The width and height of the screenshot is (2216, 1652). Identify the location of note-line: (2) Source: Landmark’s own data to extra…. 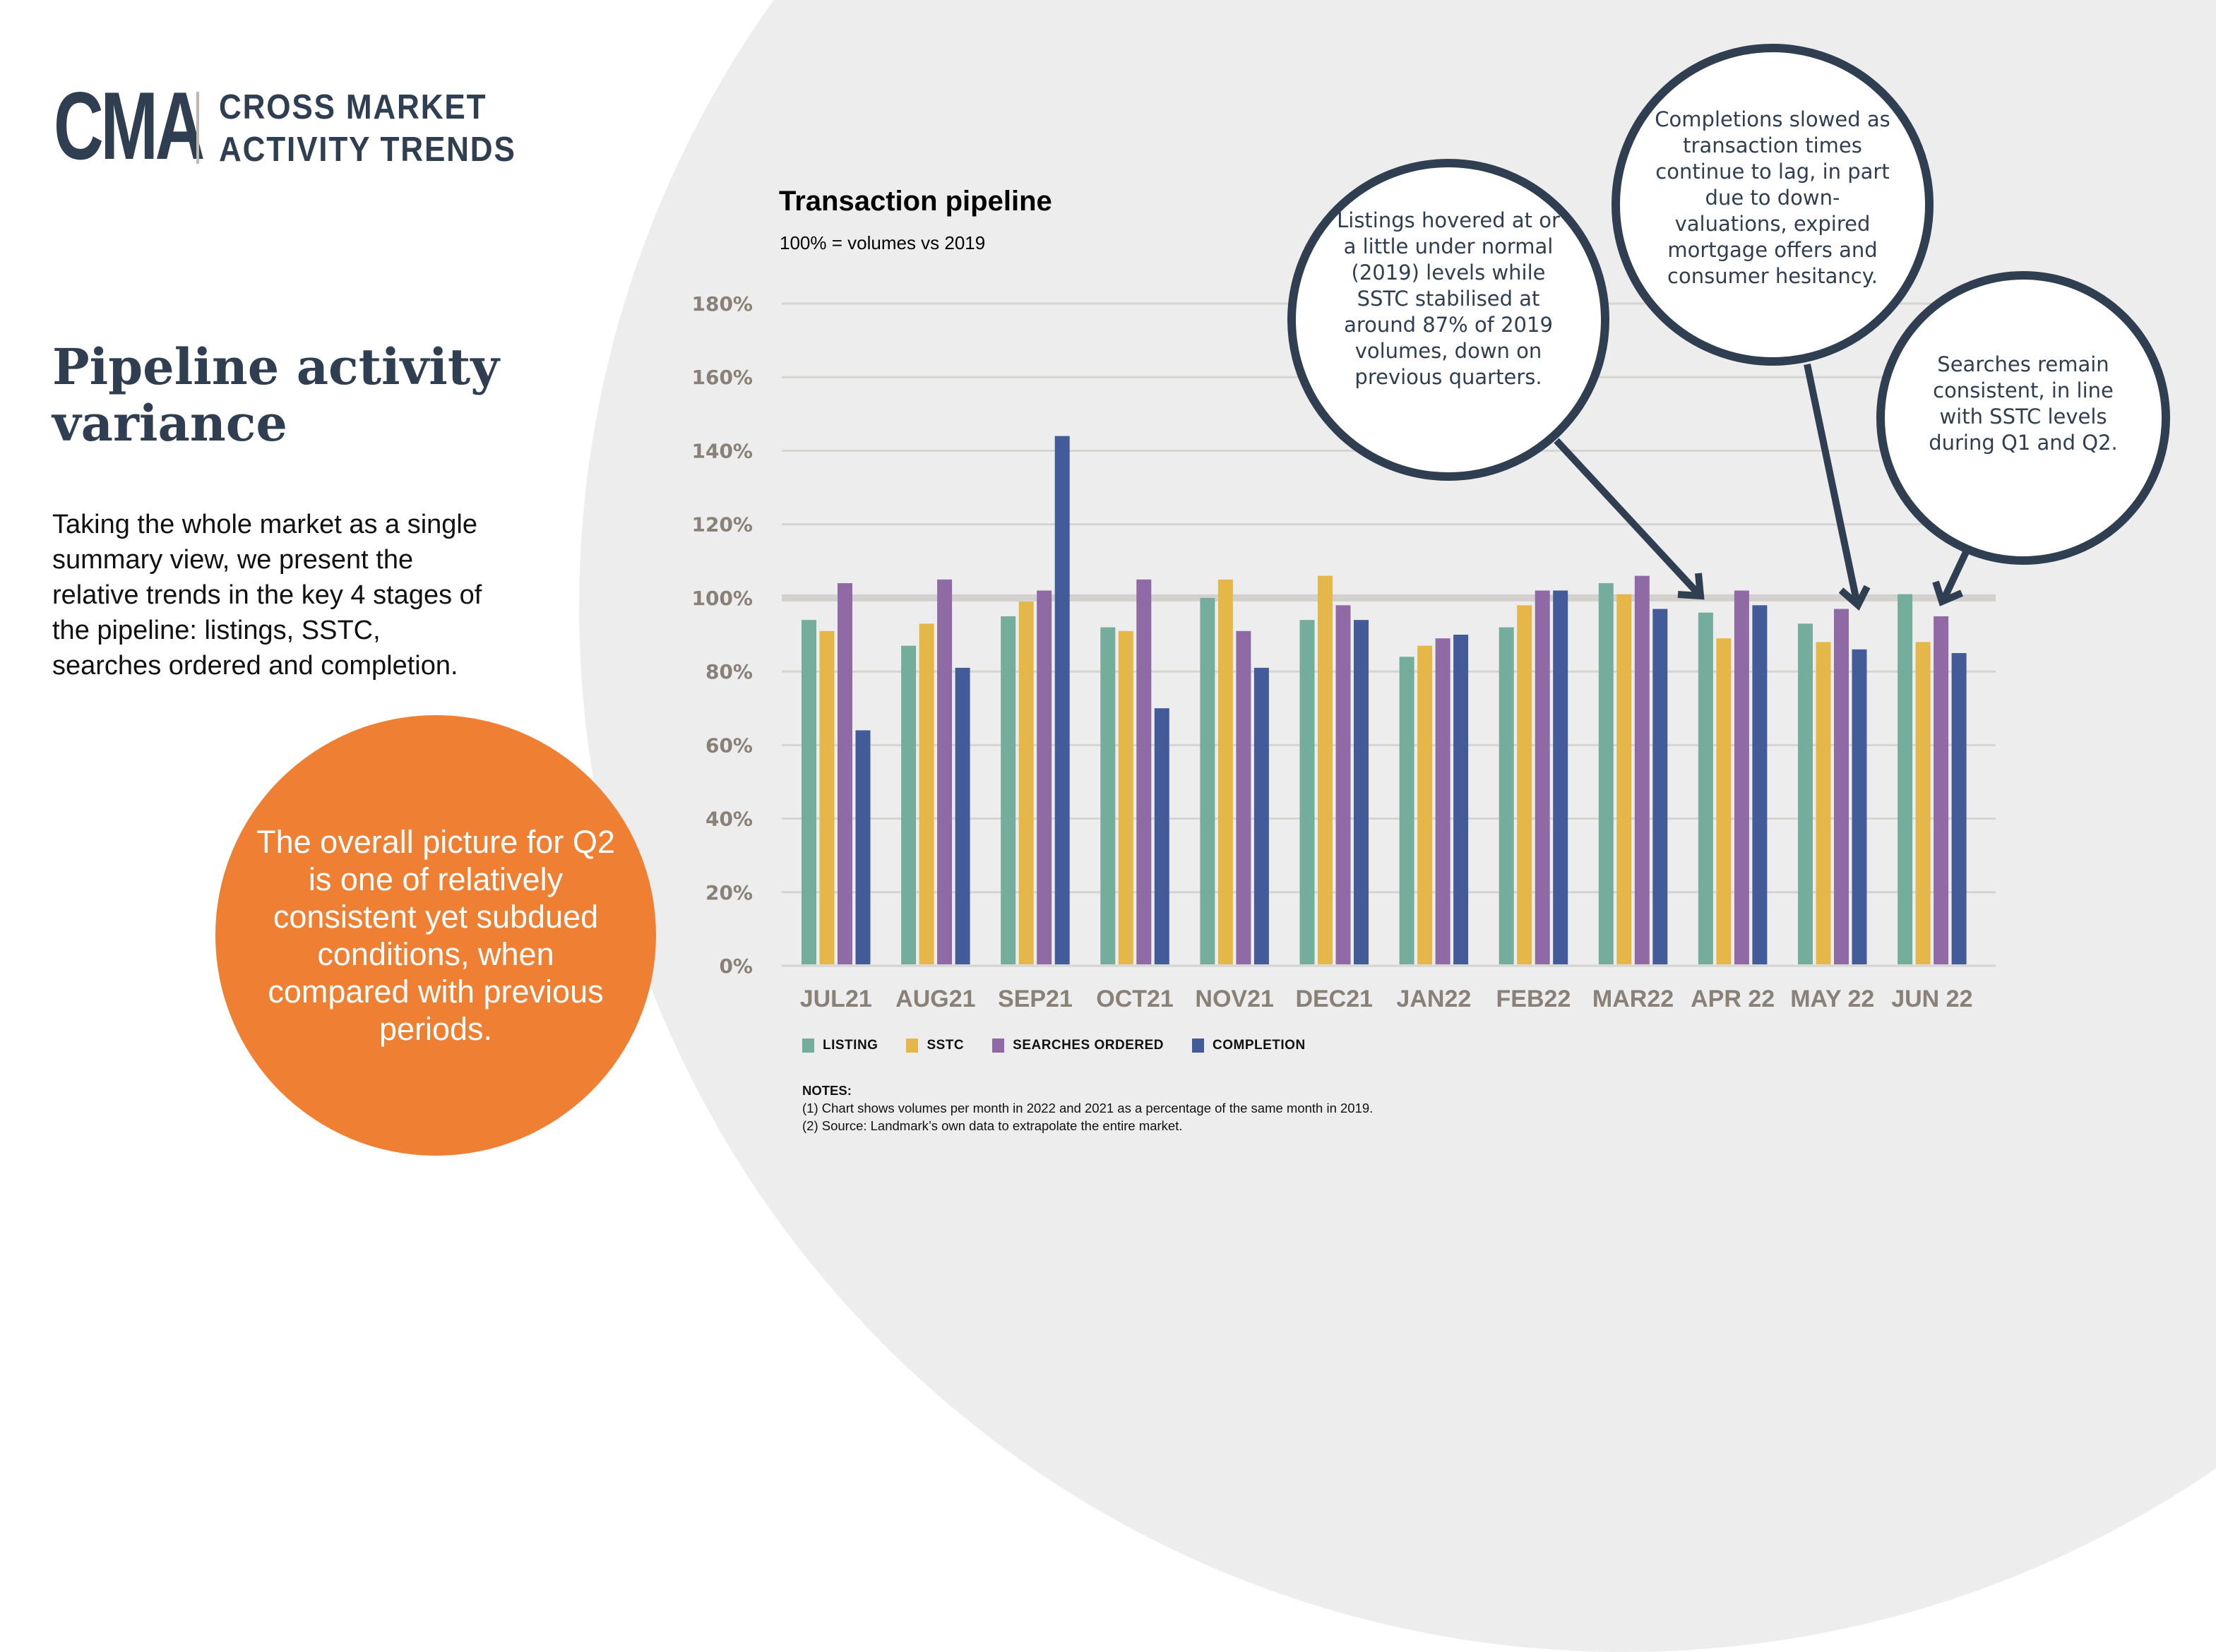
(992, 1125).